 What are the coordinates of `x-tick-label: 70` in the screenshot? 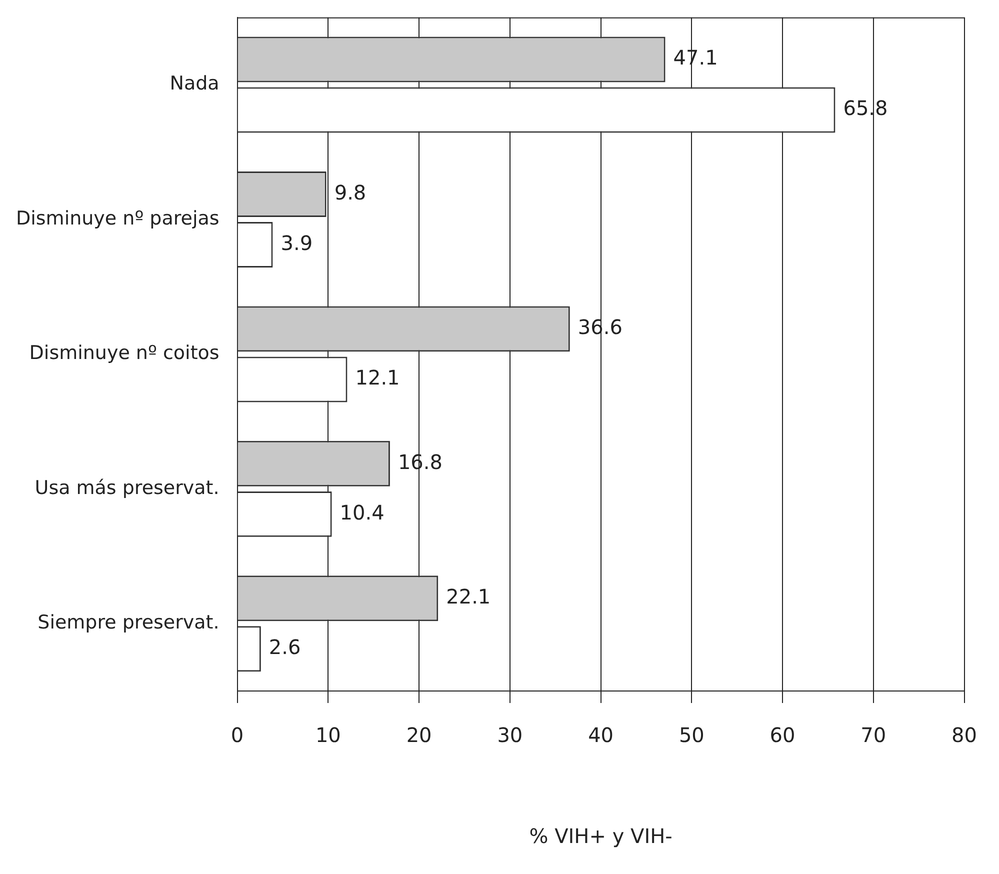 It's located at (873, 735).